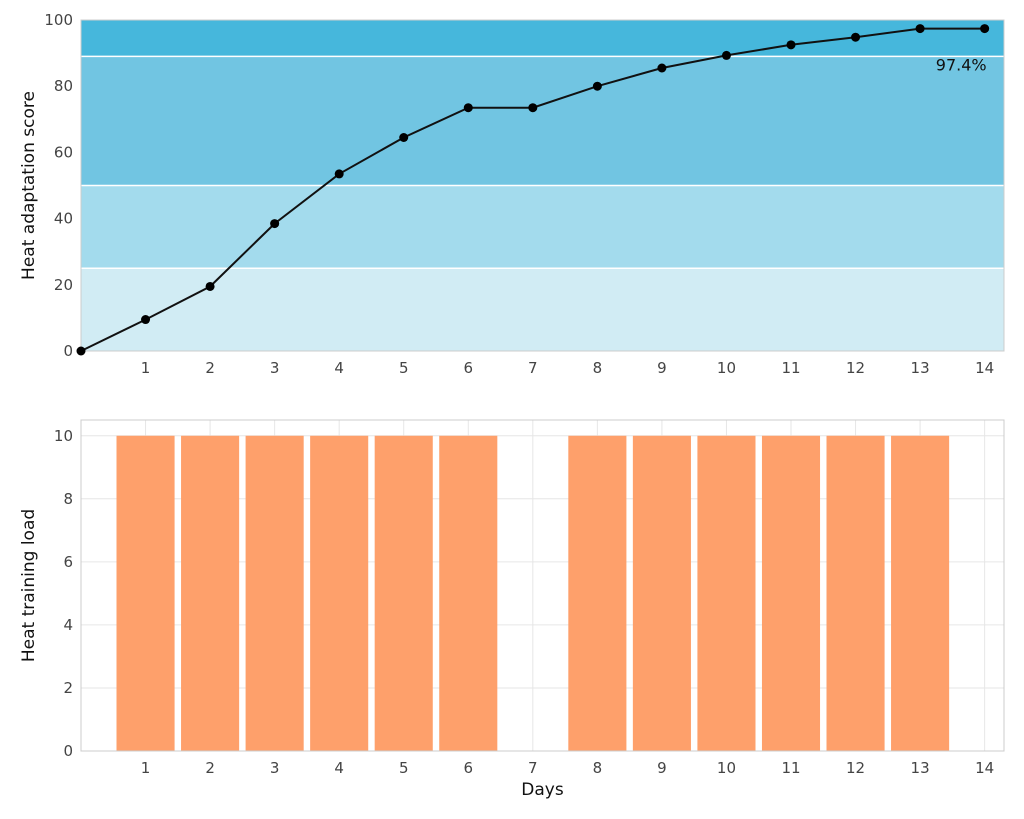 The image size is (1024, 819). I want to click on score-x-tick-label: 12, so click(855, 368).